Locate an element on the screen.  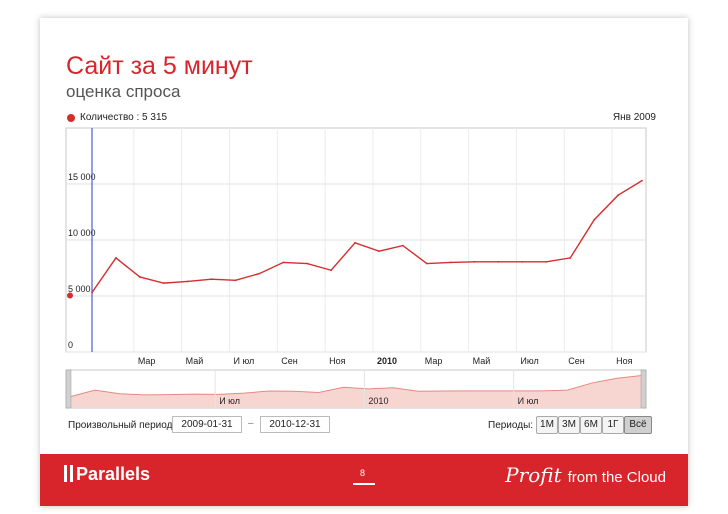
parallels-logo: Parallels is located at coordinates (107, 474).